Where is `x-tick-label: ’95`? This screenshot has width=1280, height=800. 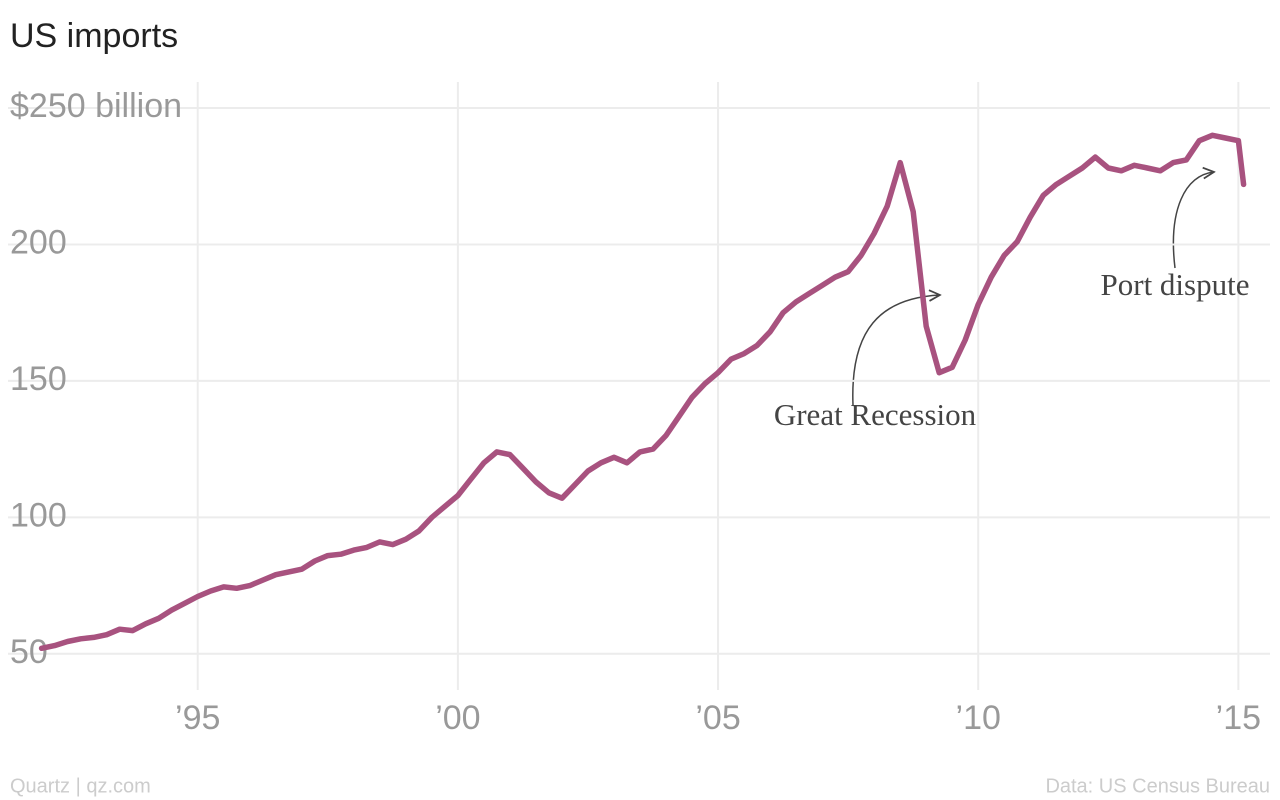 x-tick-label: ’95 is located at coordinates (197, 718).